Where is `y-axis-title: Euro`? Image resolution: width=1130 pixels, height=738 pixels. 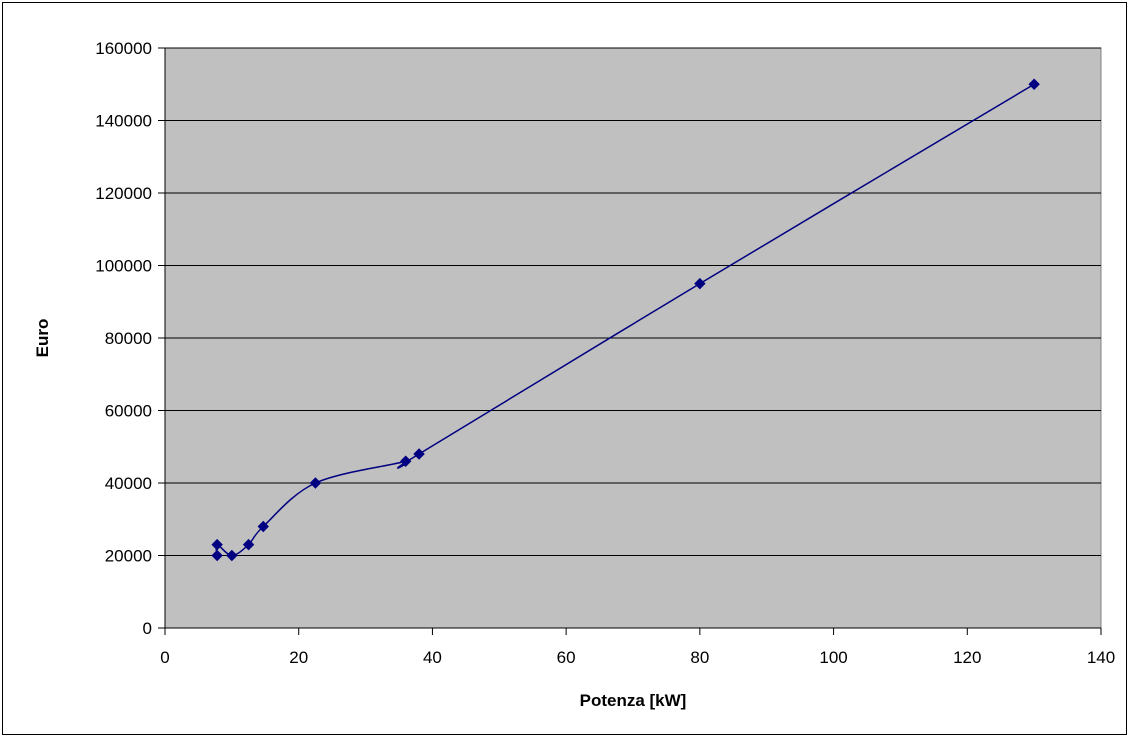 y-axis-title: Euro is located at coordinates (42, 338).